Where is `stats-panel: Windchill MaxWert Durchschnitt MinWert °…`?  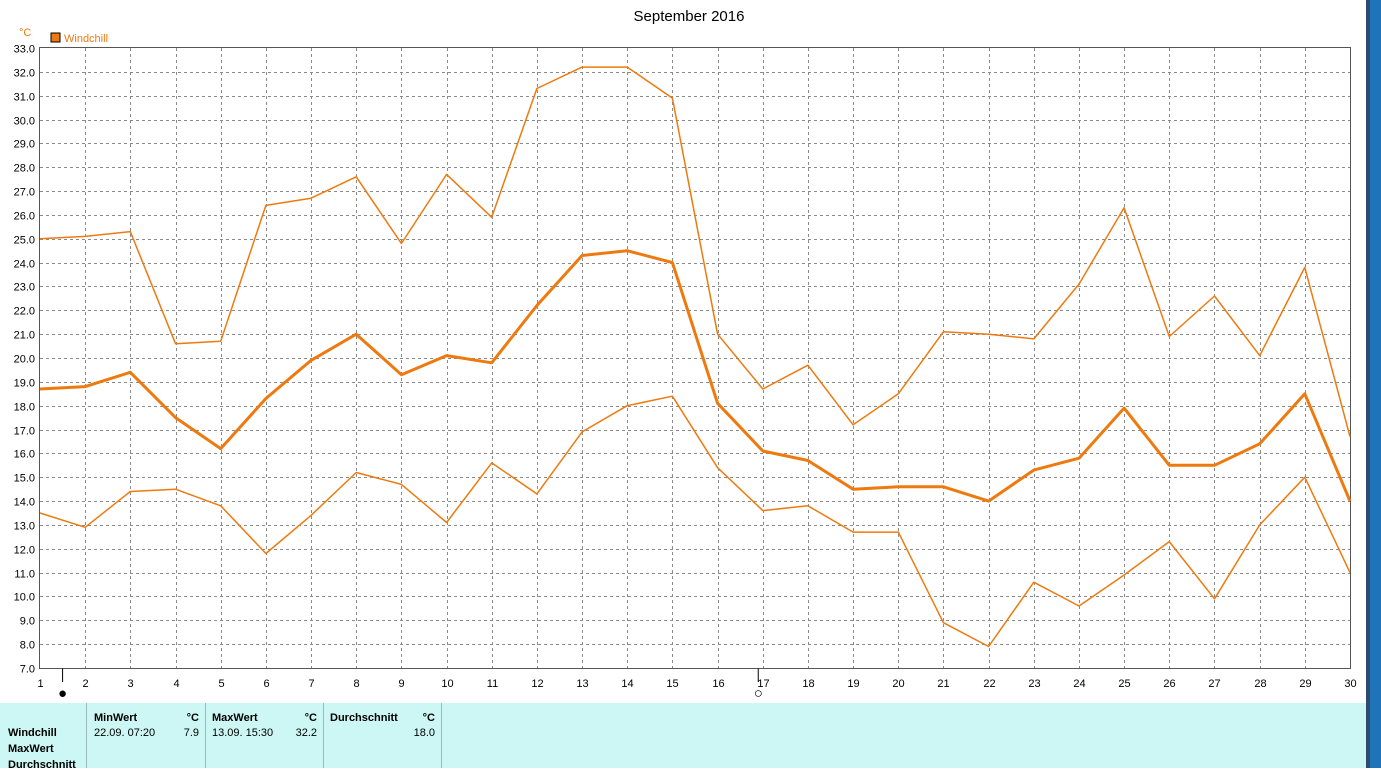 stats-panel: Windchill MaxWert Durchschnitt MinWert °… is located at coordinates (683, 737).